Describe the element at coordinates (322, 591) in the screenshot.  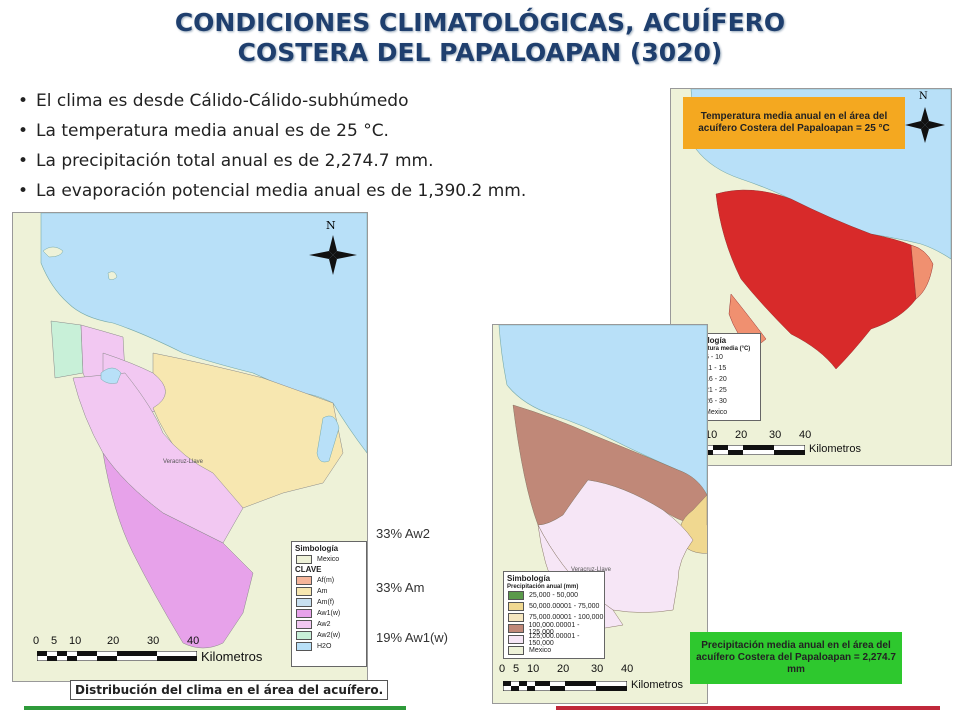
I see `legend-label: Am` at that location.